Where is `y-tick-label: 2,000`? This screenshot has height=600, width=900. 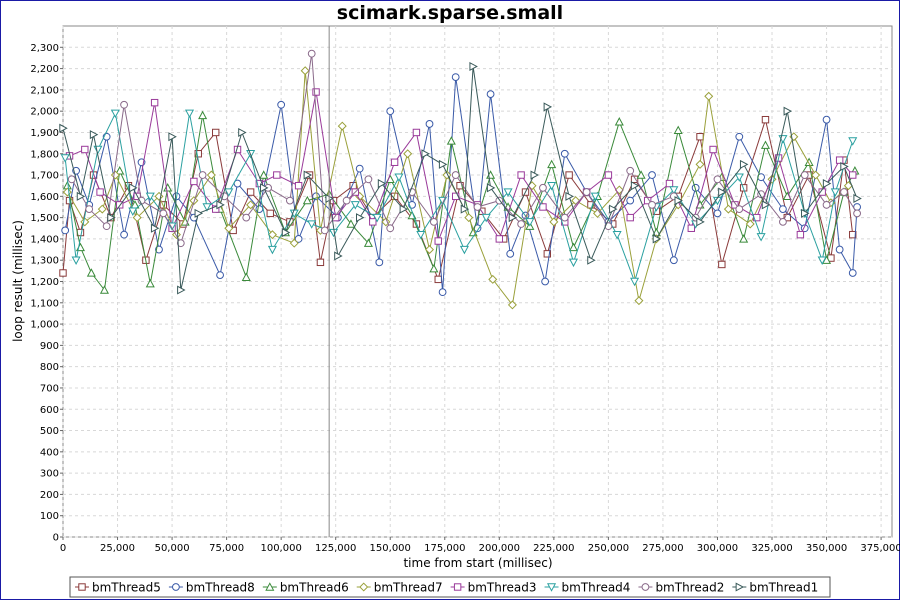
y-tick-label: 2,000 is located at coordinates (44, 112).